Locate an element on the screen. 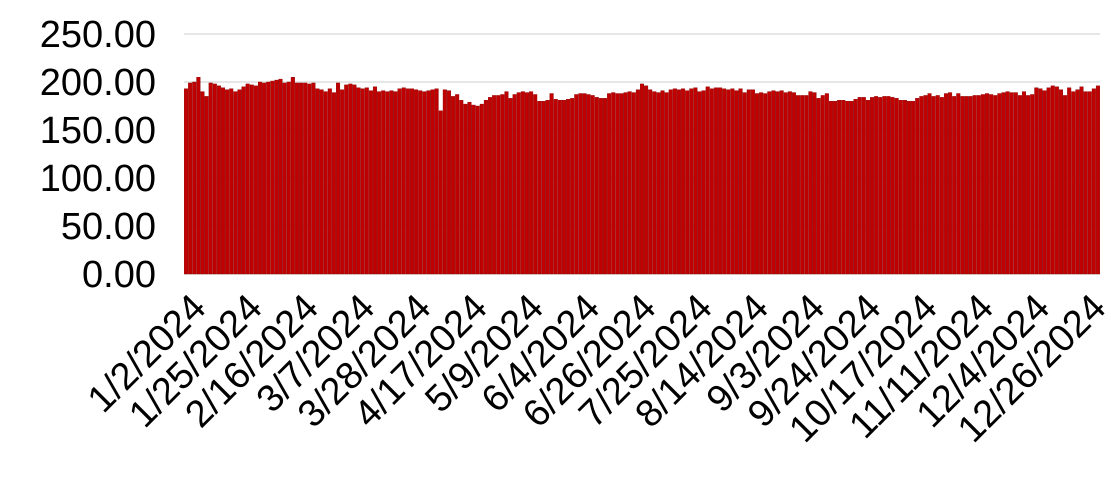  y-tick-label: 0.00 is located at coordinates (119, 275).